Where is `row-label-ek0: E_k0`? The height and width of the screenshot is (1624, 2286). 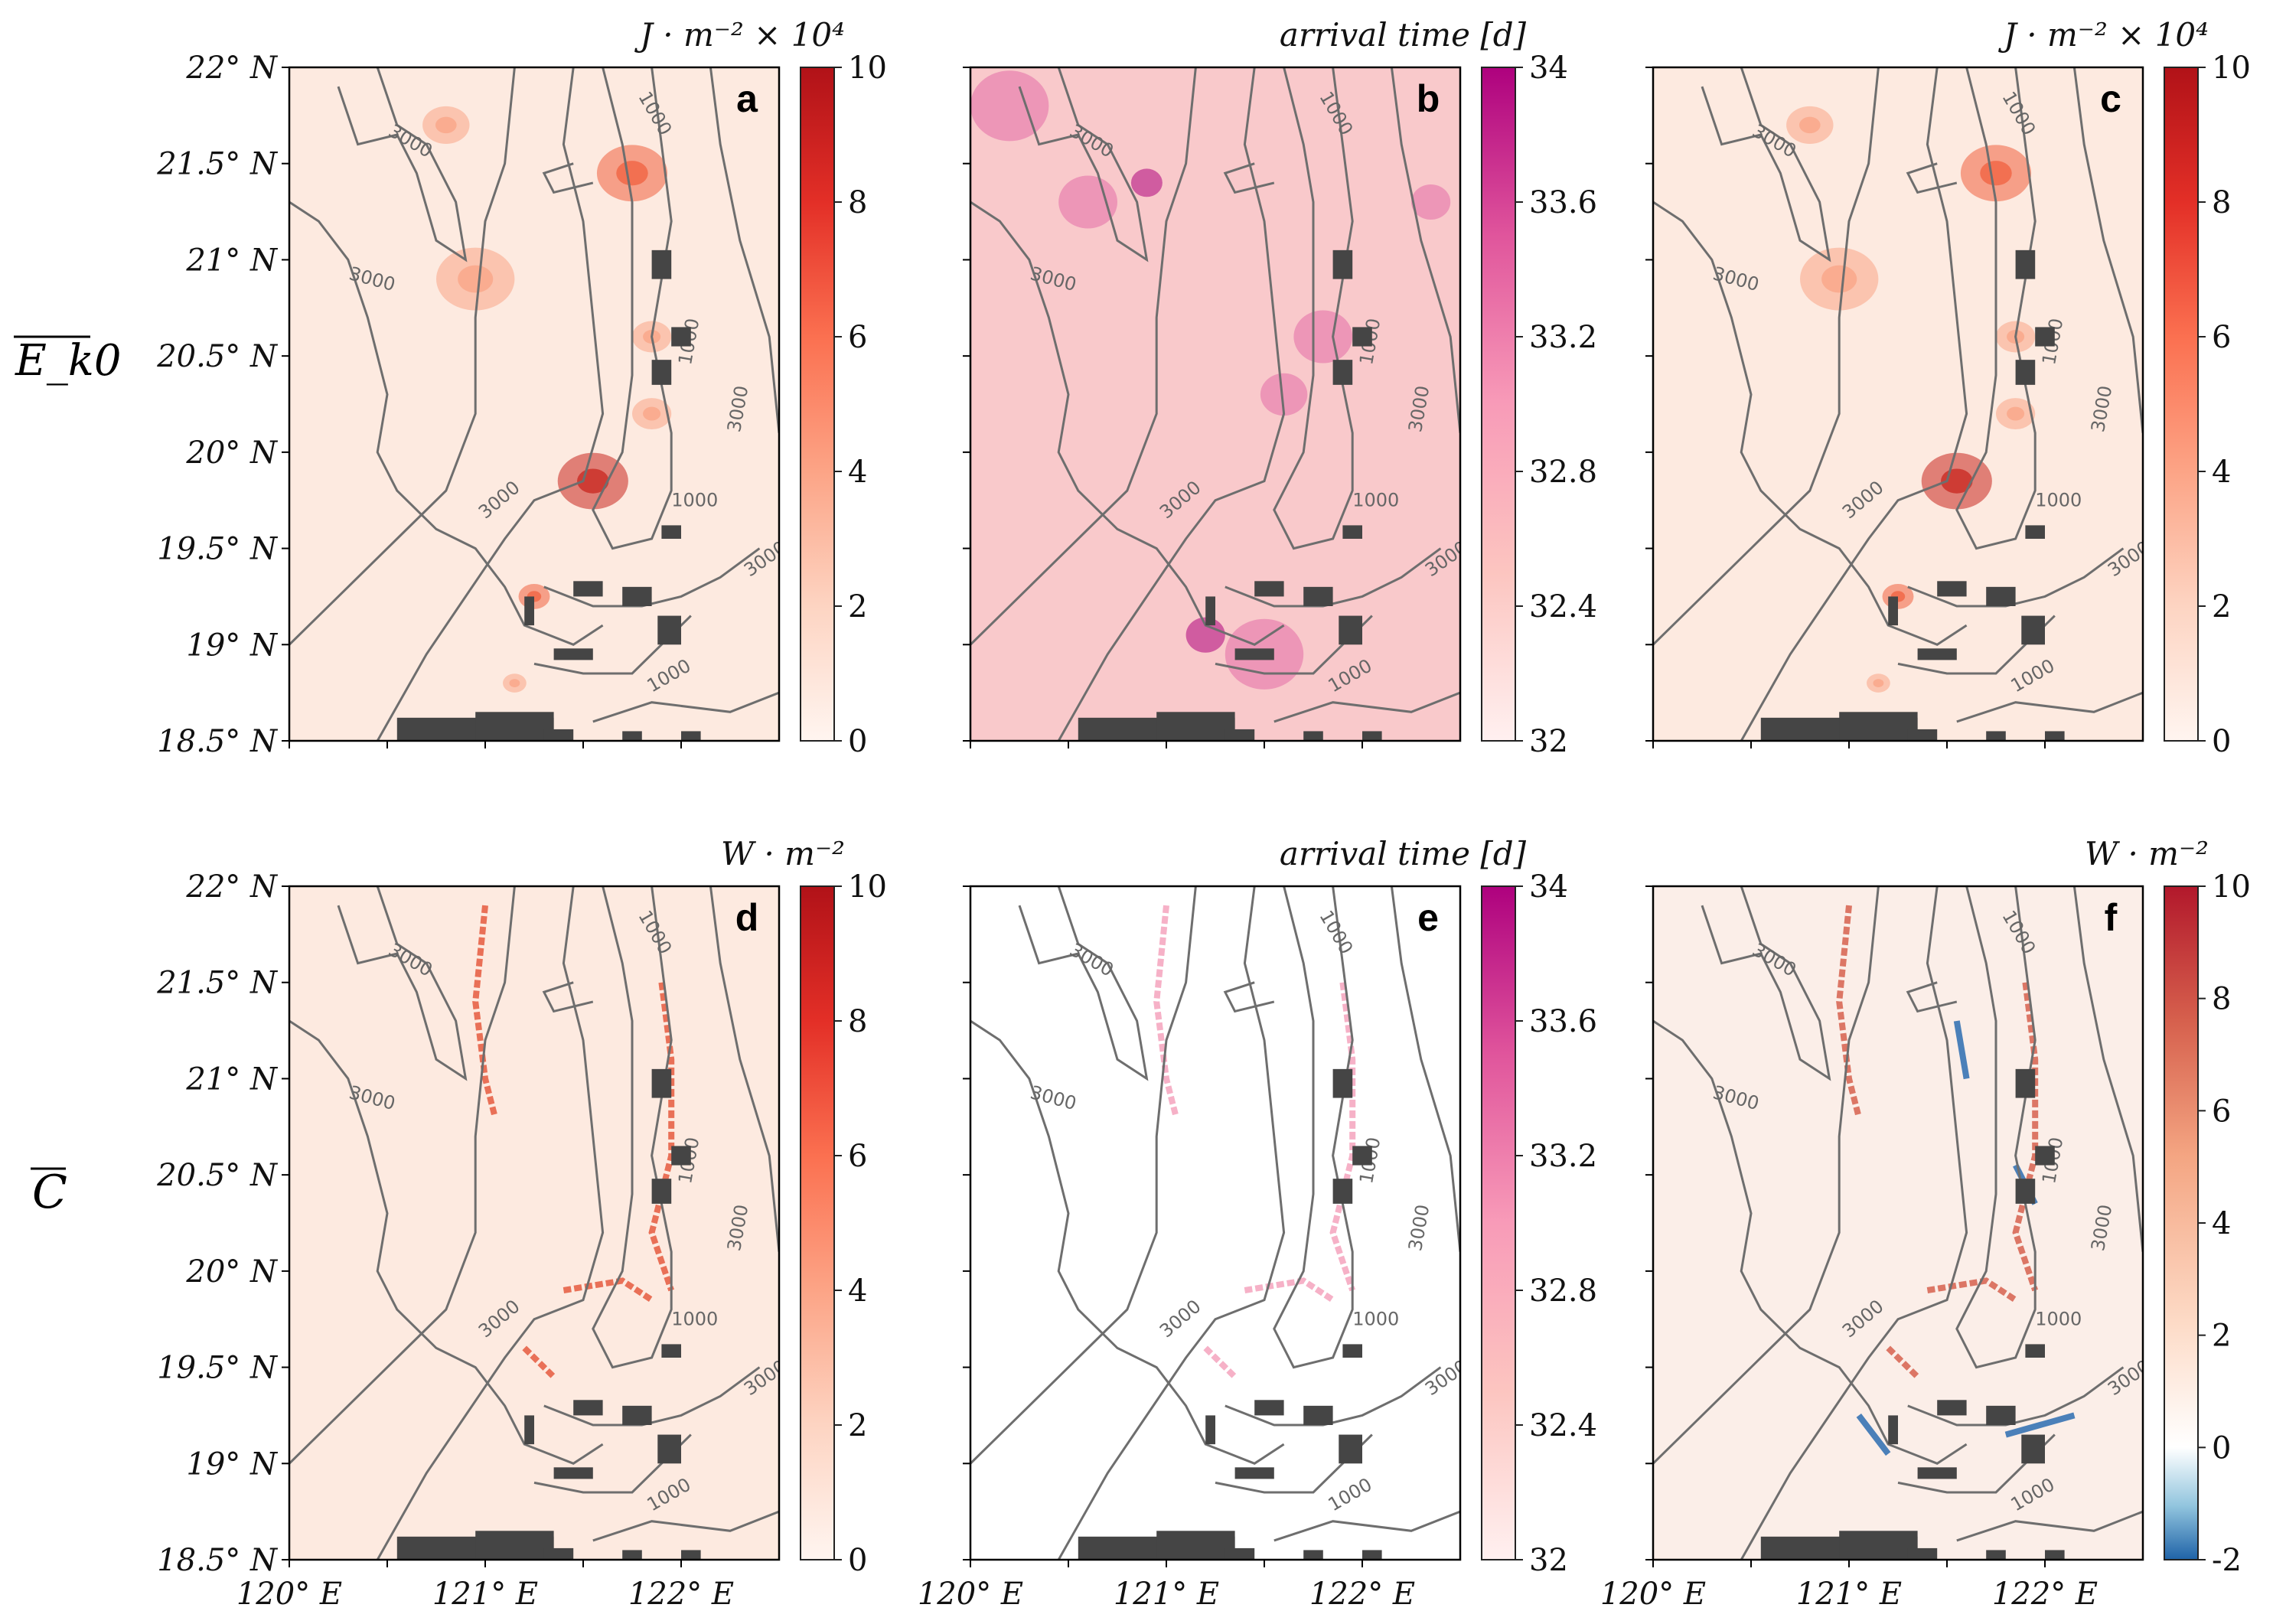
row-label-ek0: E_k0 is located at coordinates (67, 361).